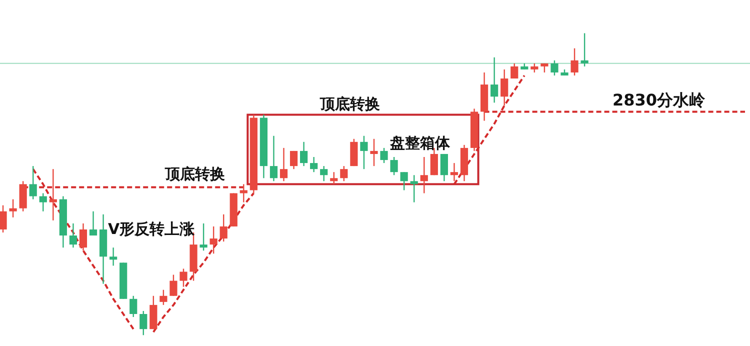 The height and width of the screenshot is (346, 750). Describe the element at coordinates (420, 143) in the screenshot. I see `annotation: 盘整箱体` at that location.